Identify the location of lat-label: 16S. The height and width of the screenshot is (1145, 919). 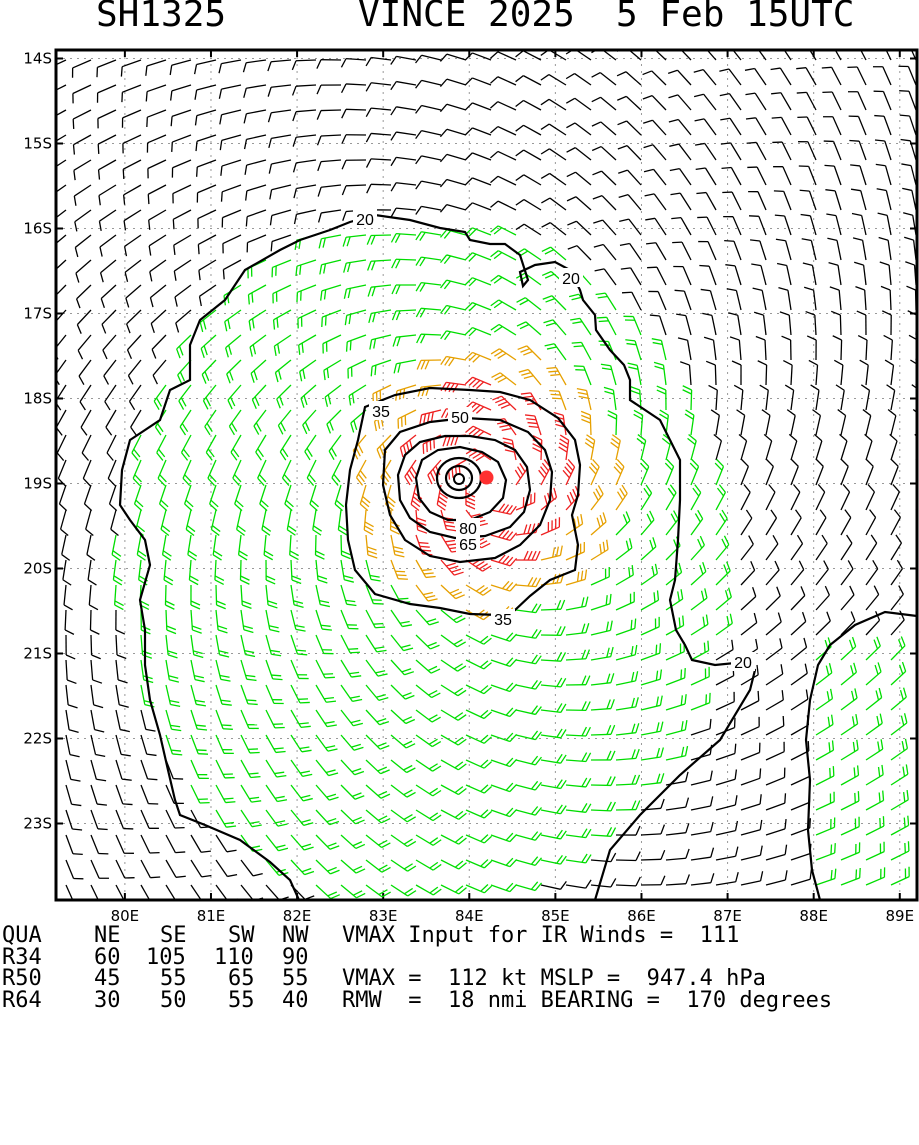
(37, 229).